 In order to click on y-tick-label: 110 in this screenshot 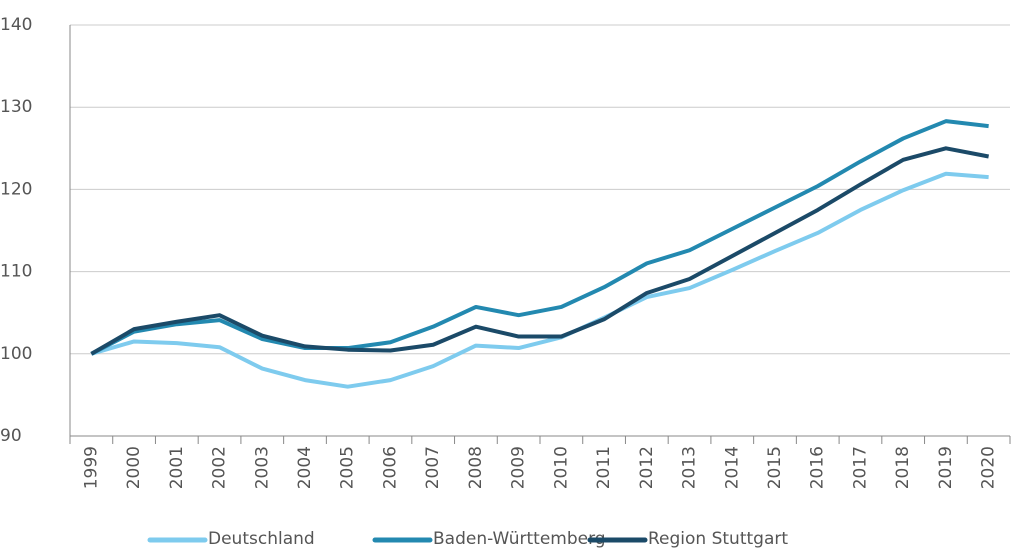, I will do `click(16, 272)`.